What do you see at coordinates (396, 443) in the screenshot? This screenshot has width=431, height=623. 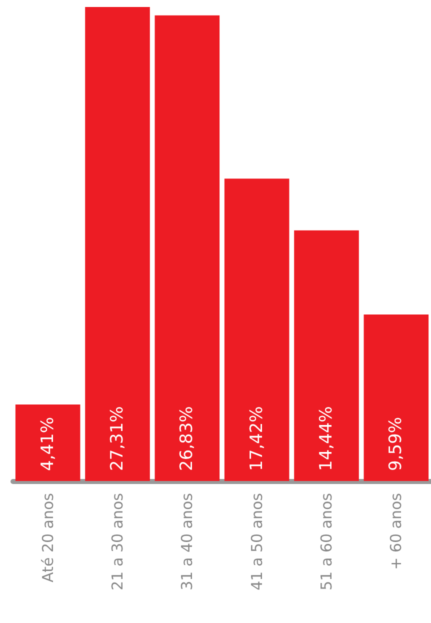 I see `data-label: 9,59%` at bounding box center [396, 443].